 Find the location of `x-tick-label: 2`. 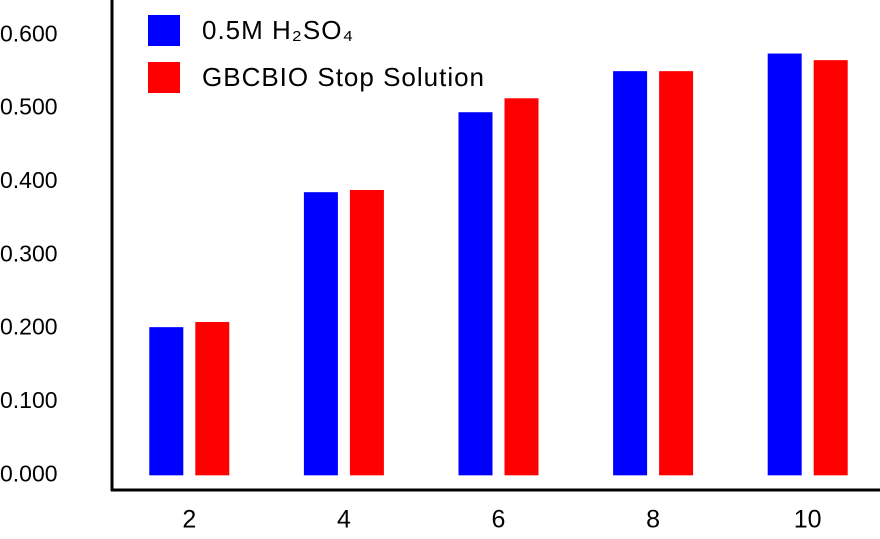

x-tick-label: 2 is located at coordinates (189, 520).